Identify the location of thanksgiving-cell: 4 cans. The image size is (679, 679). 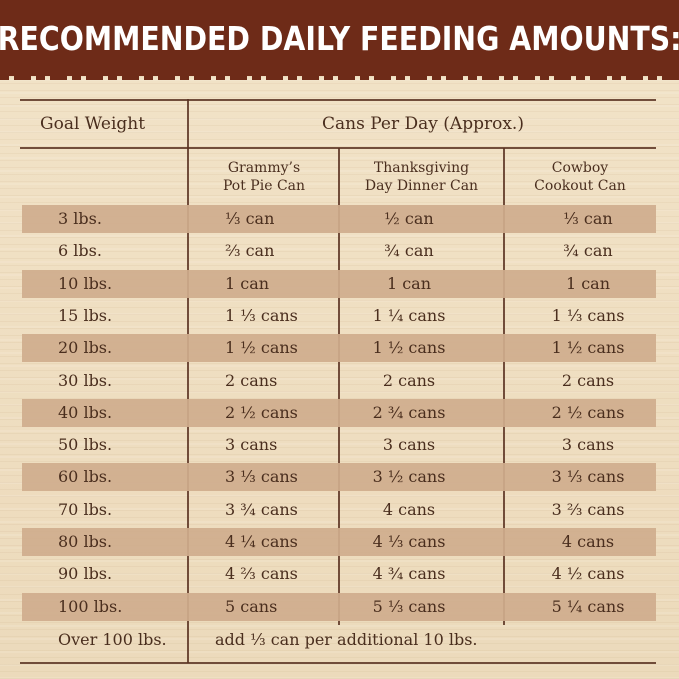
(409, 509).